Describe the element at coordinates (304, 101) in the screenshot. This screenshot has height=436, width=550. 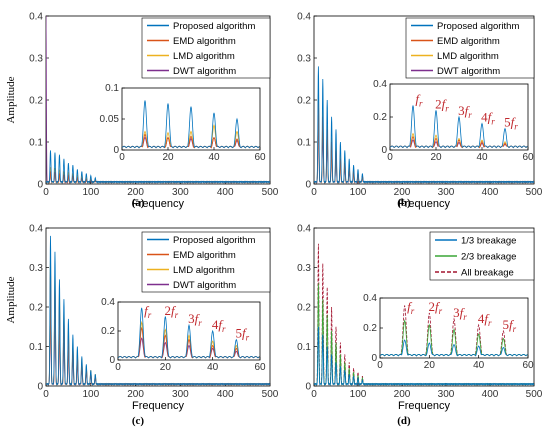
I see `panel-b-ytick-label: 0.2` at that location.